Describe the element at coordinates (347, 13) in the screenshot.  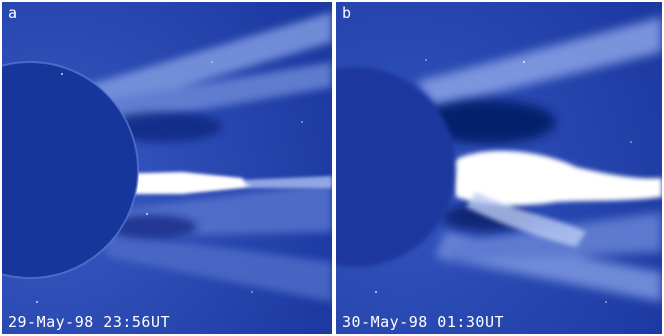
I see `panel-label: b` at that location.